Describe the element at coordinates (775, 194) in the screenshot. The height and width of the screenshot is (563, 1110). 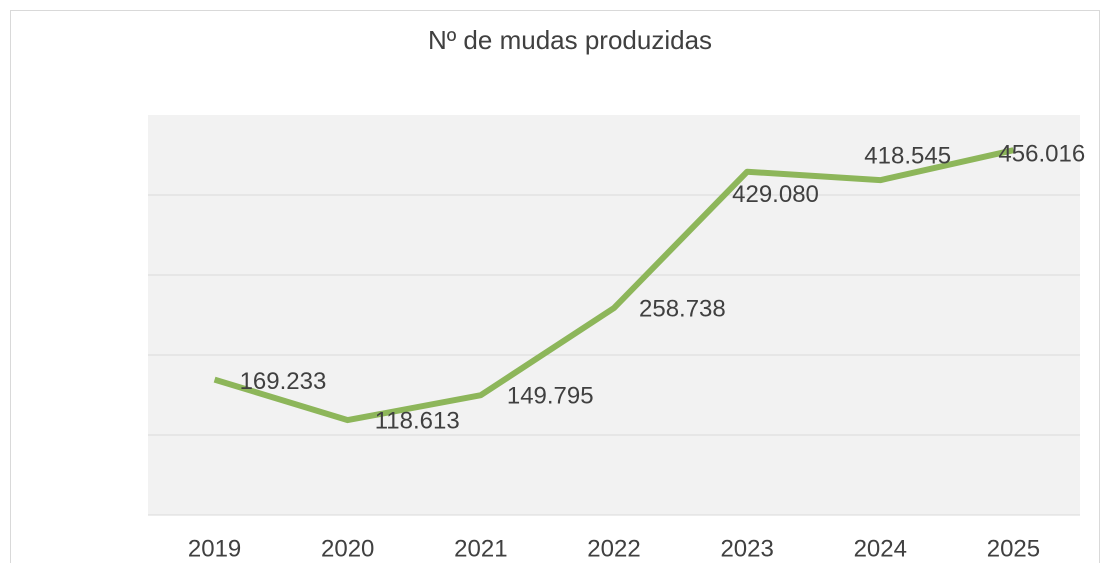
I see `data-label: 429.080` at that location.